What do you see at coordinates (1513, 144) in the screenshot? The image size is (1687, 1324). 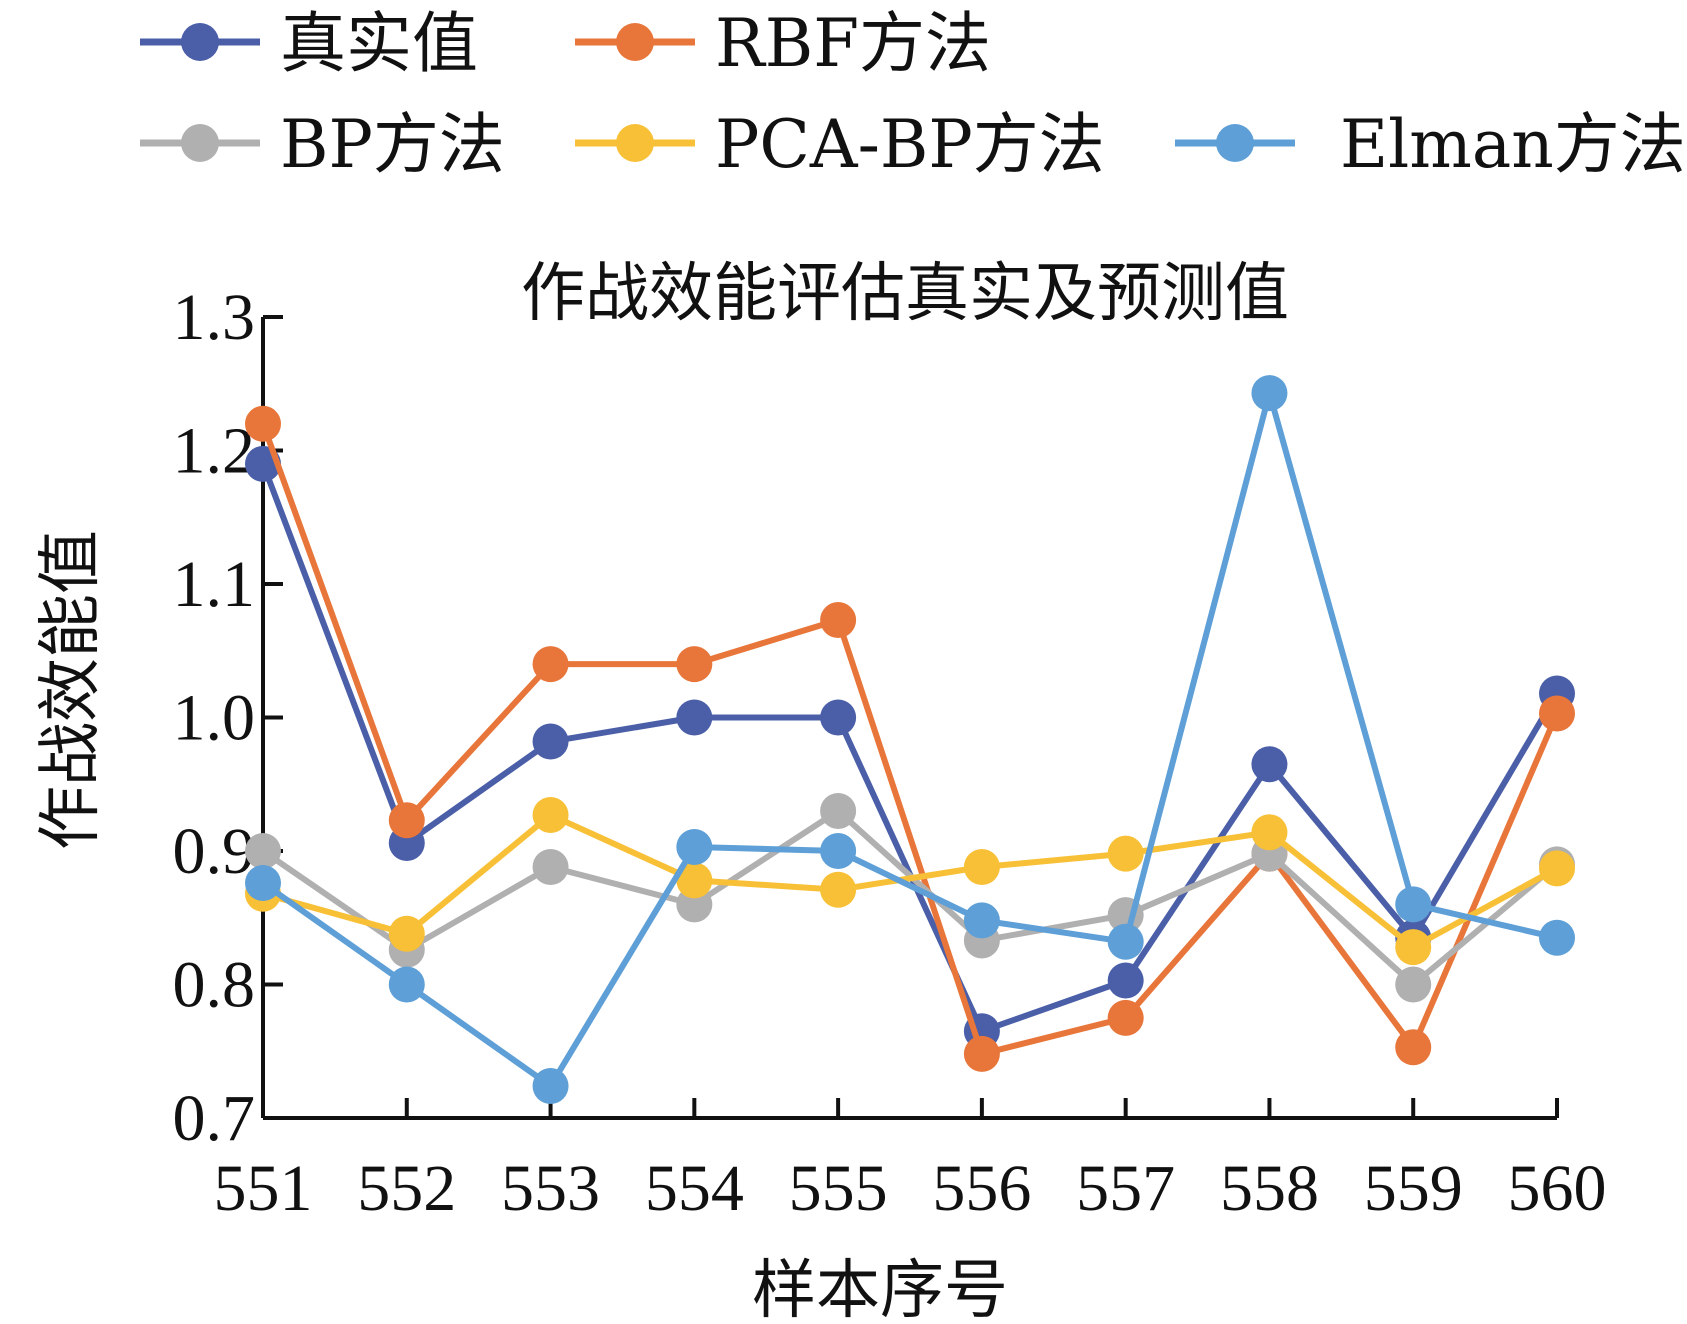 I see `legend-label: Elman方法` at bounding box center [1513, 144].